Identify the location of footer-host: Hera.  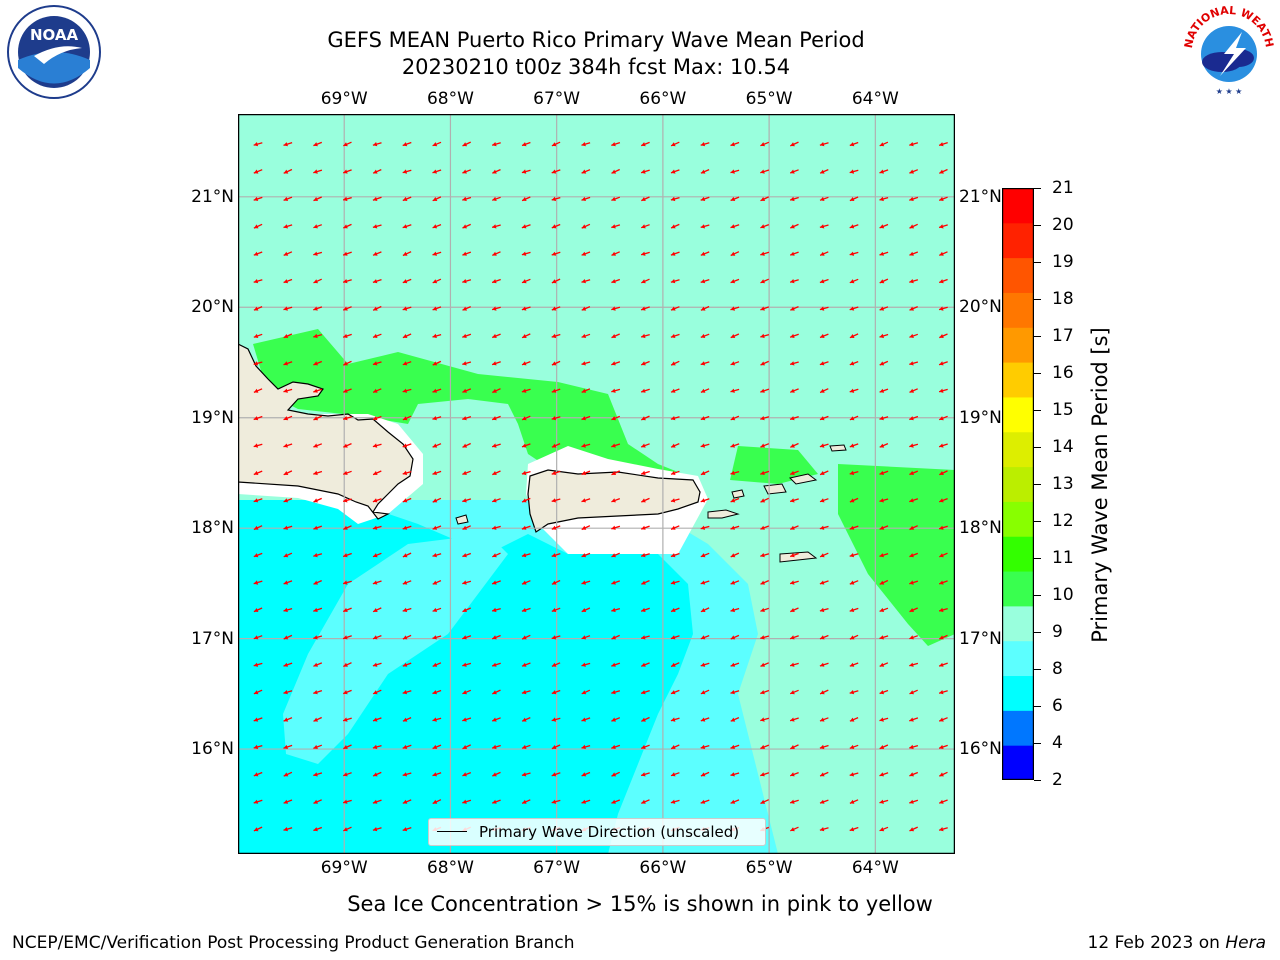
(1245, 943).